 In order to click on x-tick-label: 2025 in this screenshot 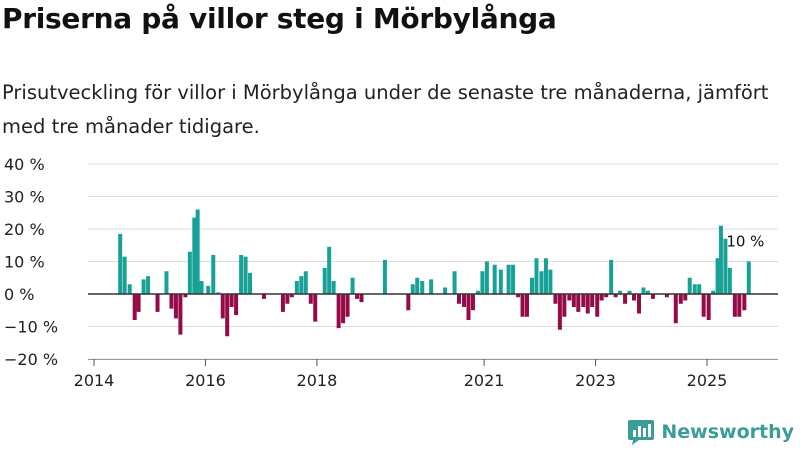, I will do `click(707, 380)`.